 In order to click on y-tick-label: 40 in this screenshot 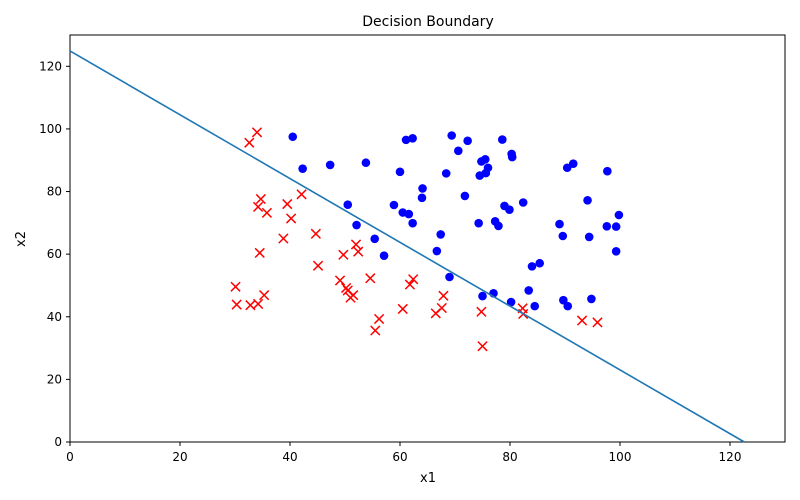, I will do `click(54, 317)`.